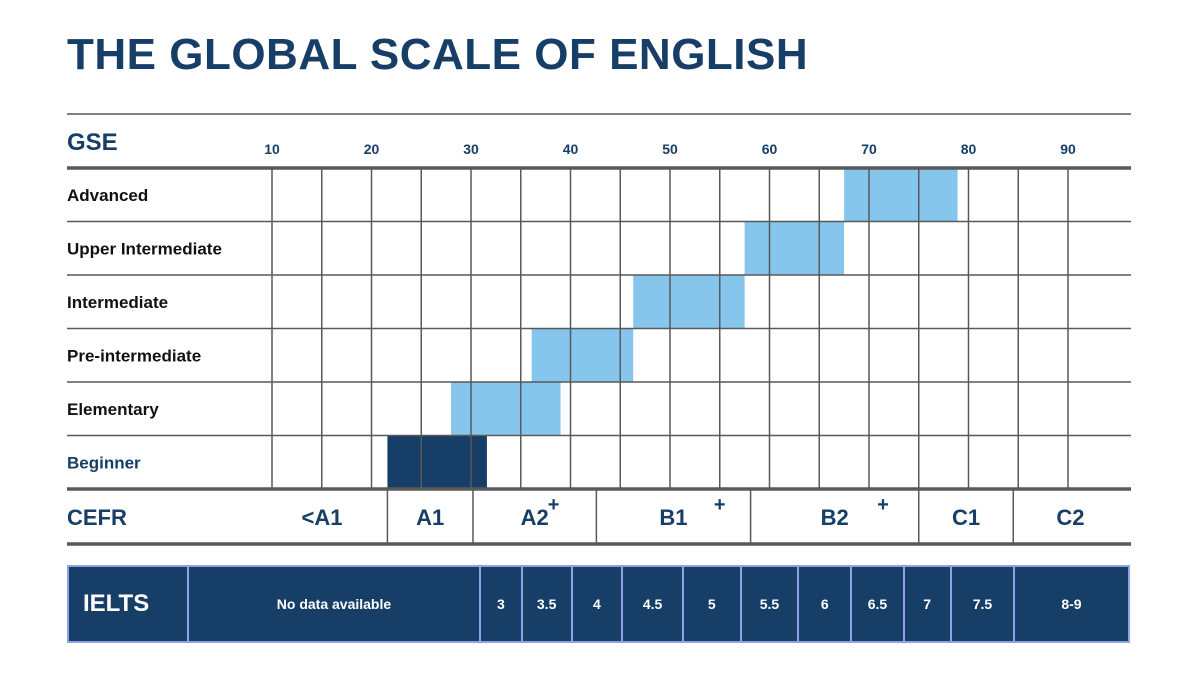 The height and width of the screenshot is (675, 1200). What do you see at coordinates (535, 517) in the screenshot?
I see `cefr-band-label: A2` at bounding box center [535, 517].